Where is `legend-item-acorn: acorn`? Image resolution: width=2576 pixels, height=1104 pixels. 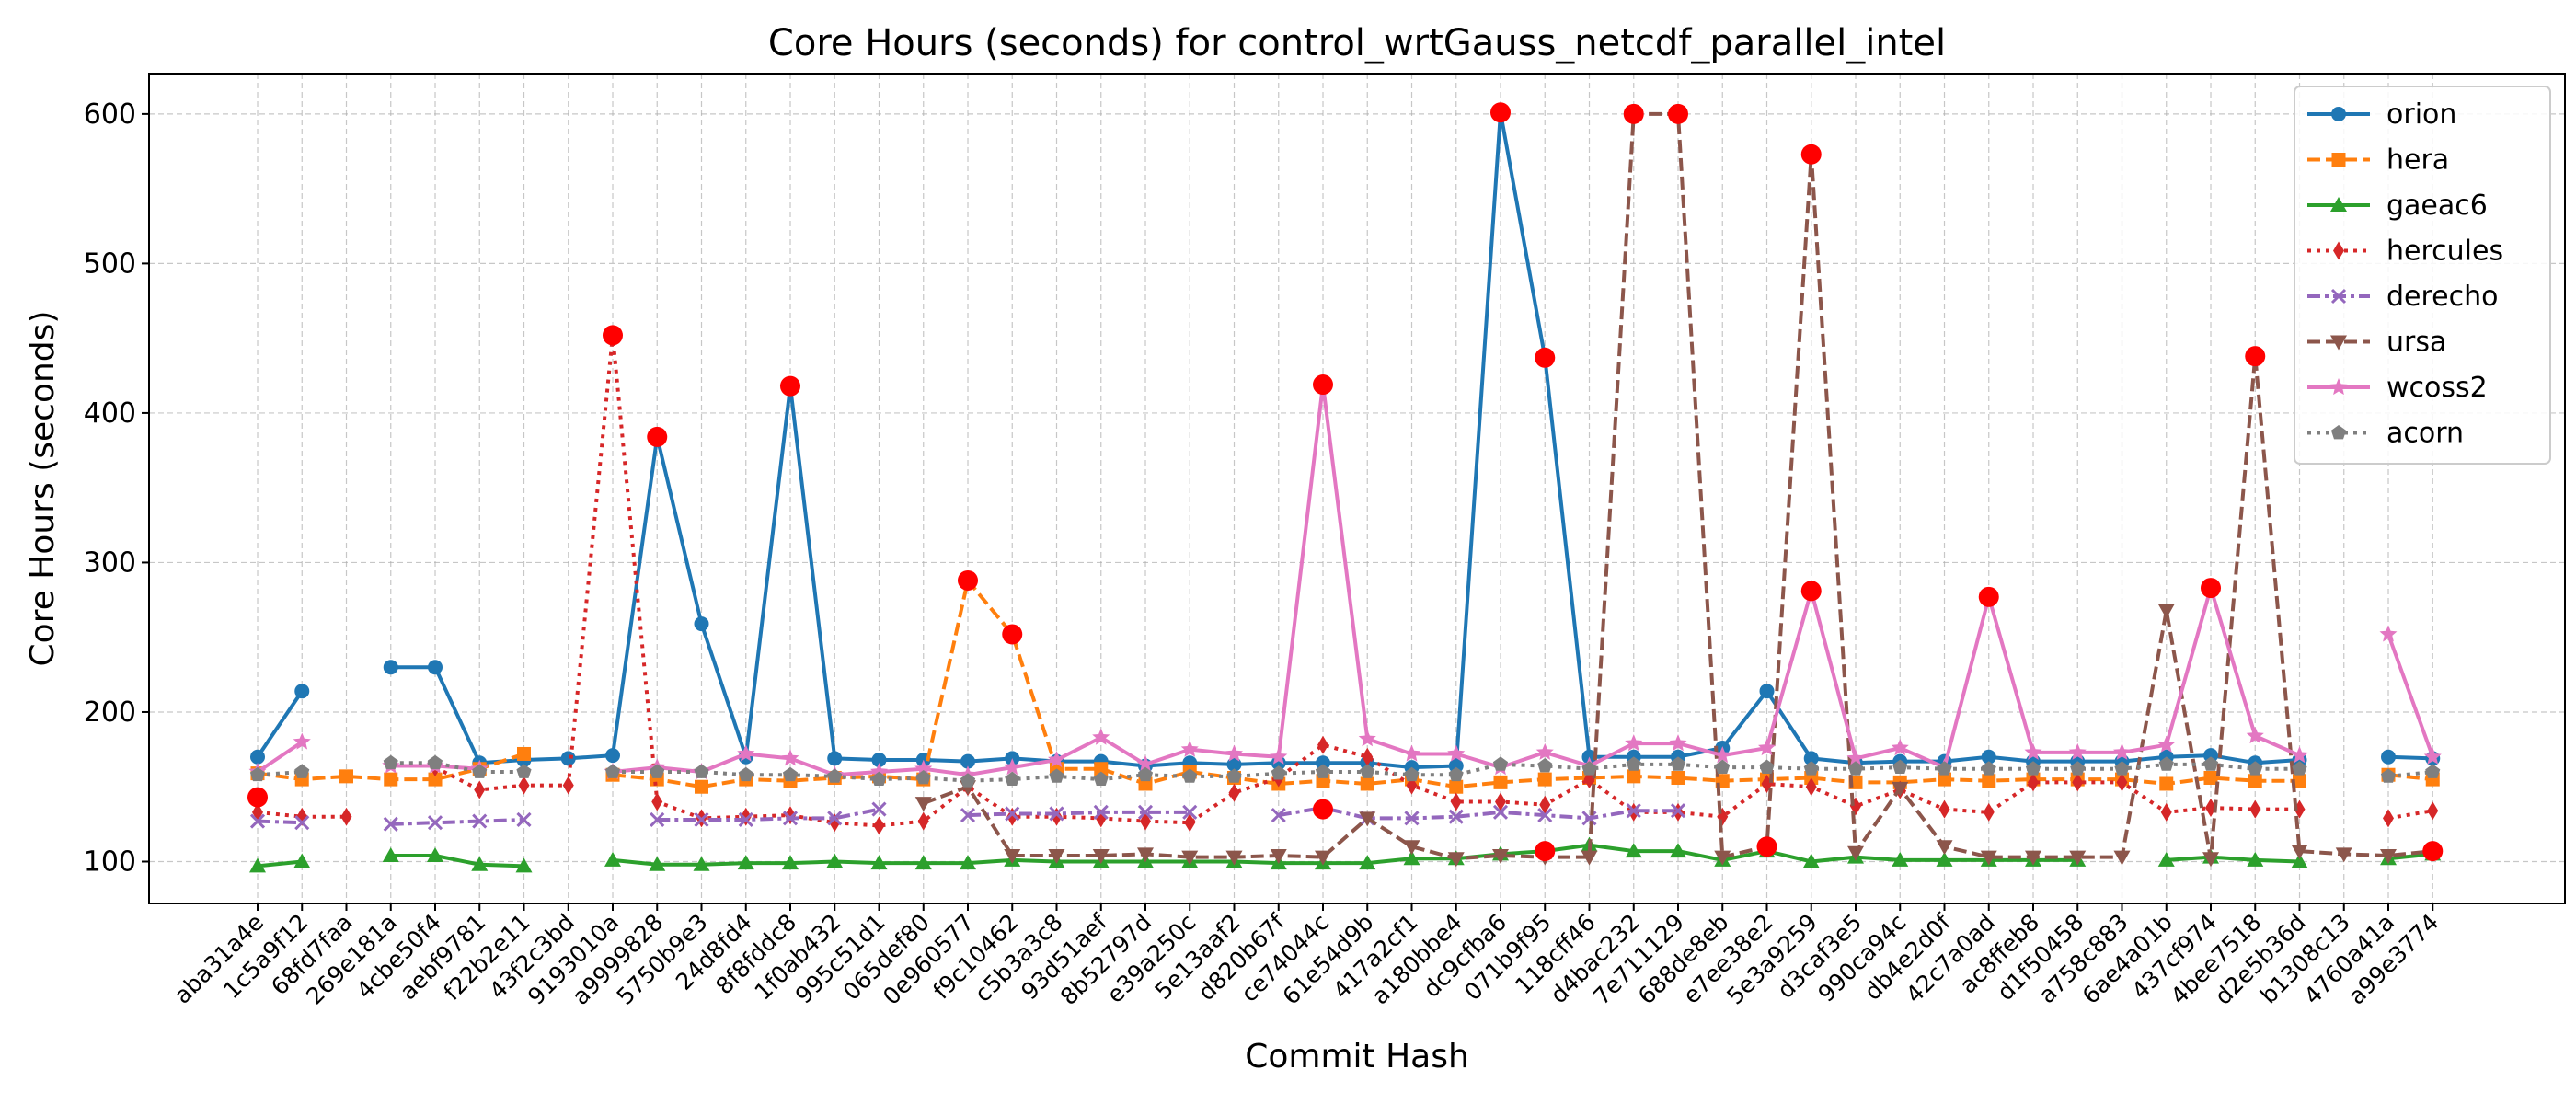 legend-item-acorn: acorn is located at coordinates (2385, 434).